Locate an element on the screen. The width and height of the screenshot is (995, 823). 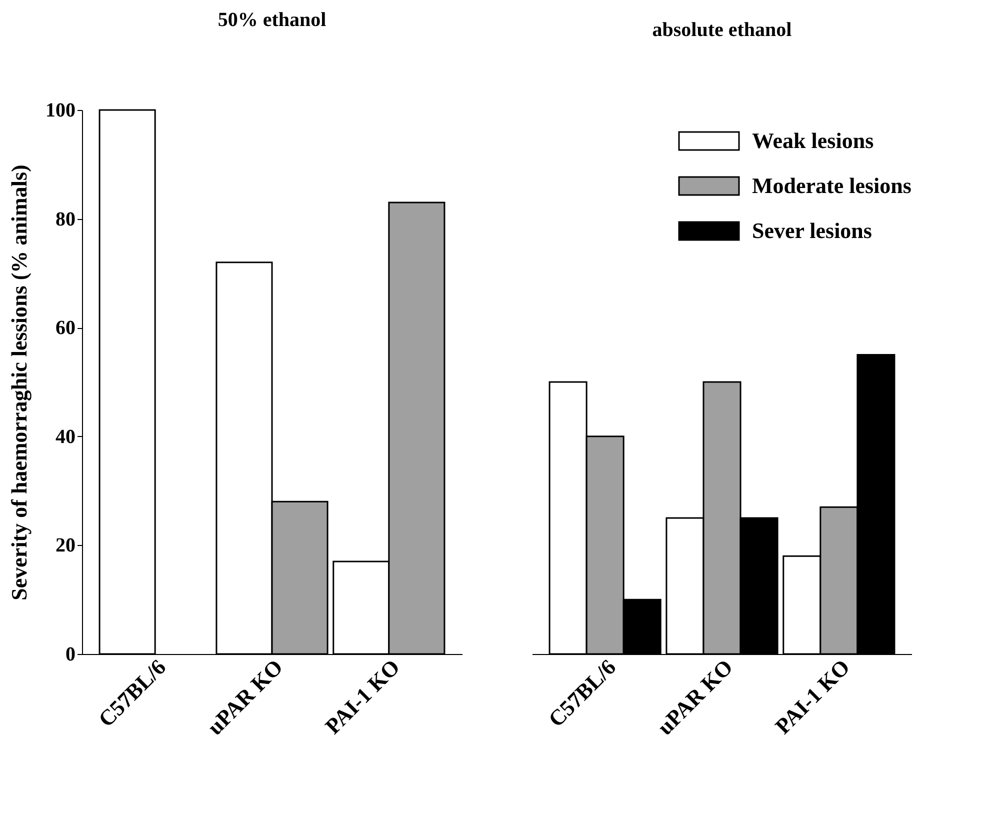
y-tick-label: 20 is located at coordinates (66, 545).